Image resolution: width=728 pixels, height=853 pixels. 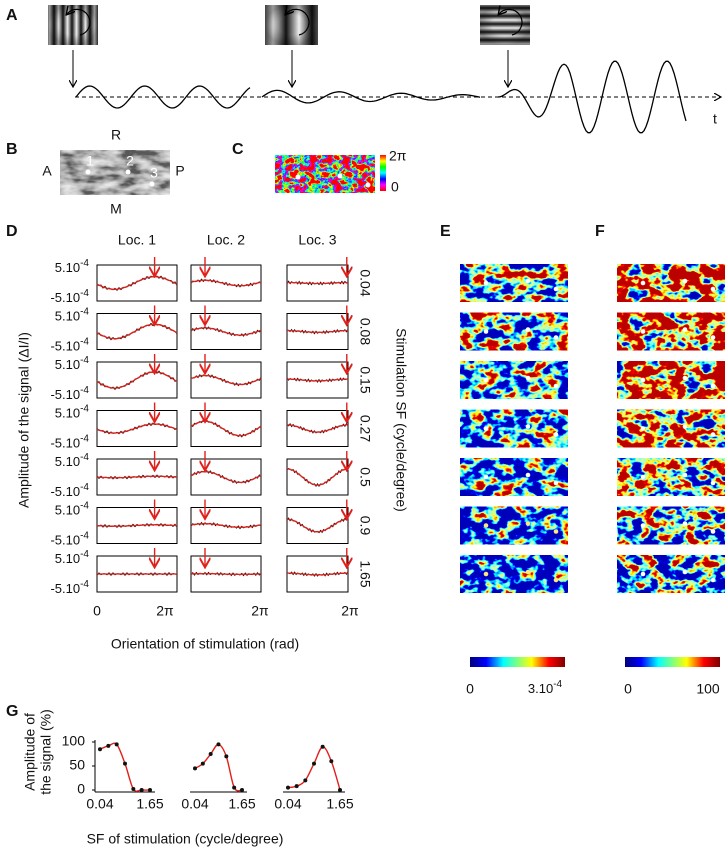 What do you see at coordinates (12, 15) in the screenshot?
I see `panel-label: A` at bounding box center [12, 15].